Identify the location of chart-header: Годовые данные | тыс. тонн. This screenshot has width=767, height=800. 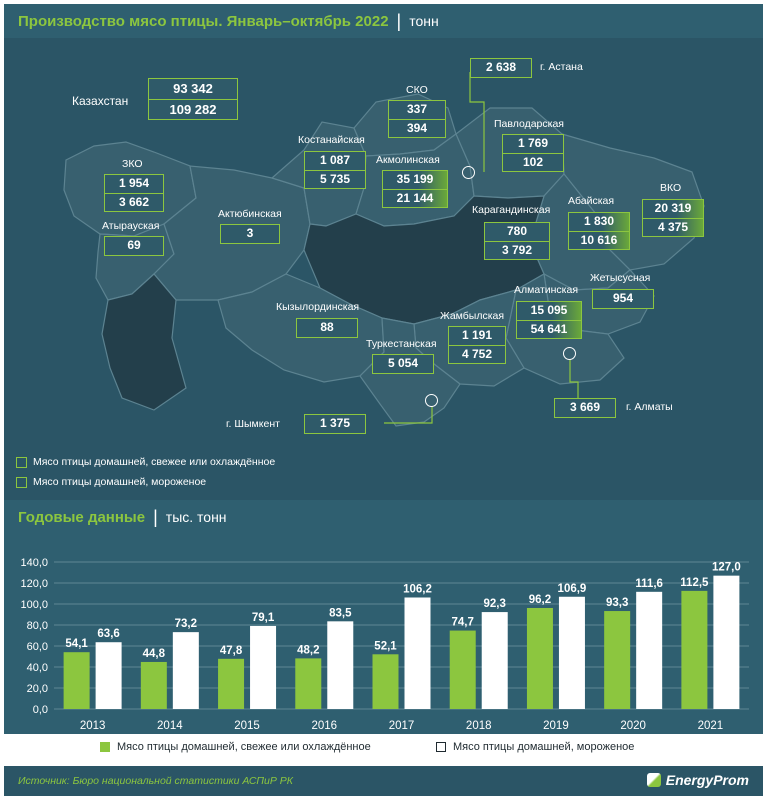
(383, 517).